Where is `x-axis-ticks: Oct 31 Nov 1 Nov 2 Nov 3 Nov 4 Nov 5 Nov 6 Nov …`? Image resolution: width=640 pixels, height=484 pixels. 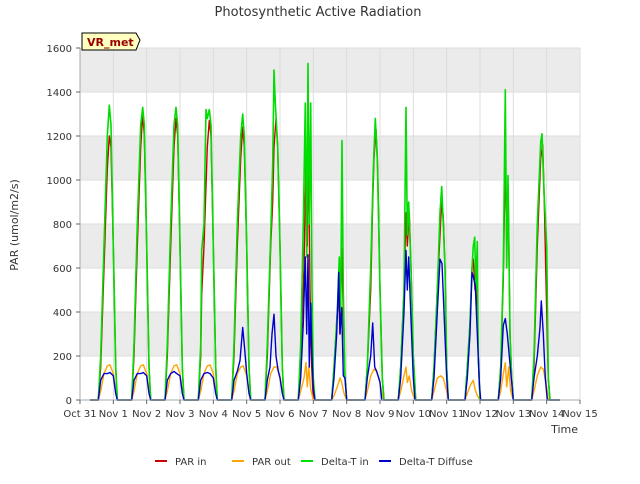
x-axis-ticks: Oct 31 Nov 1 Nov 2 Nov 3 Nov 4 Nov 5 Nov 6 Nov … is located at coordinates (330, 410).